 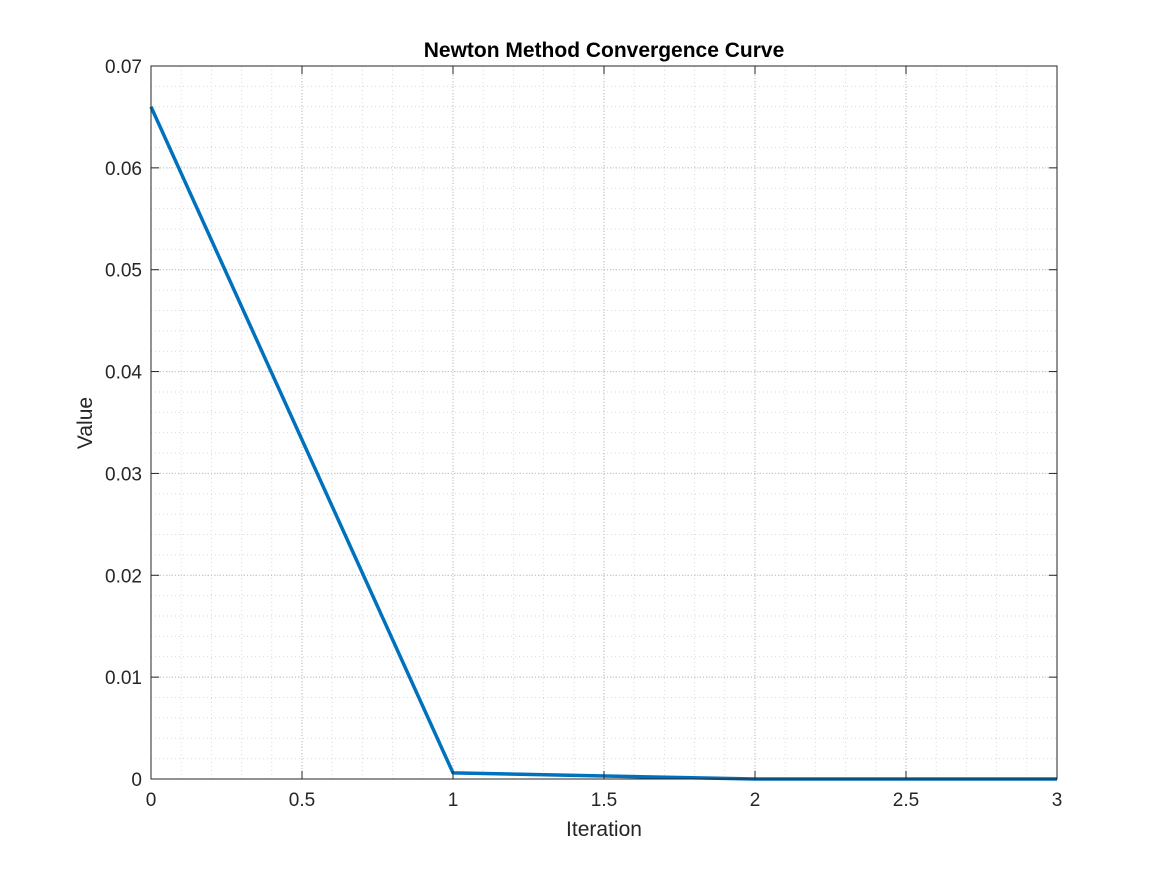 I want to click on y-tick-label: 0.07, so click(x=123, y=67).